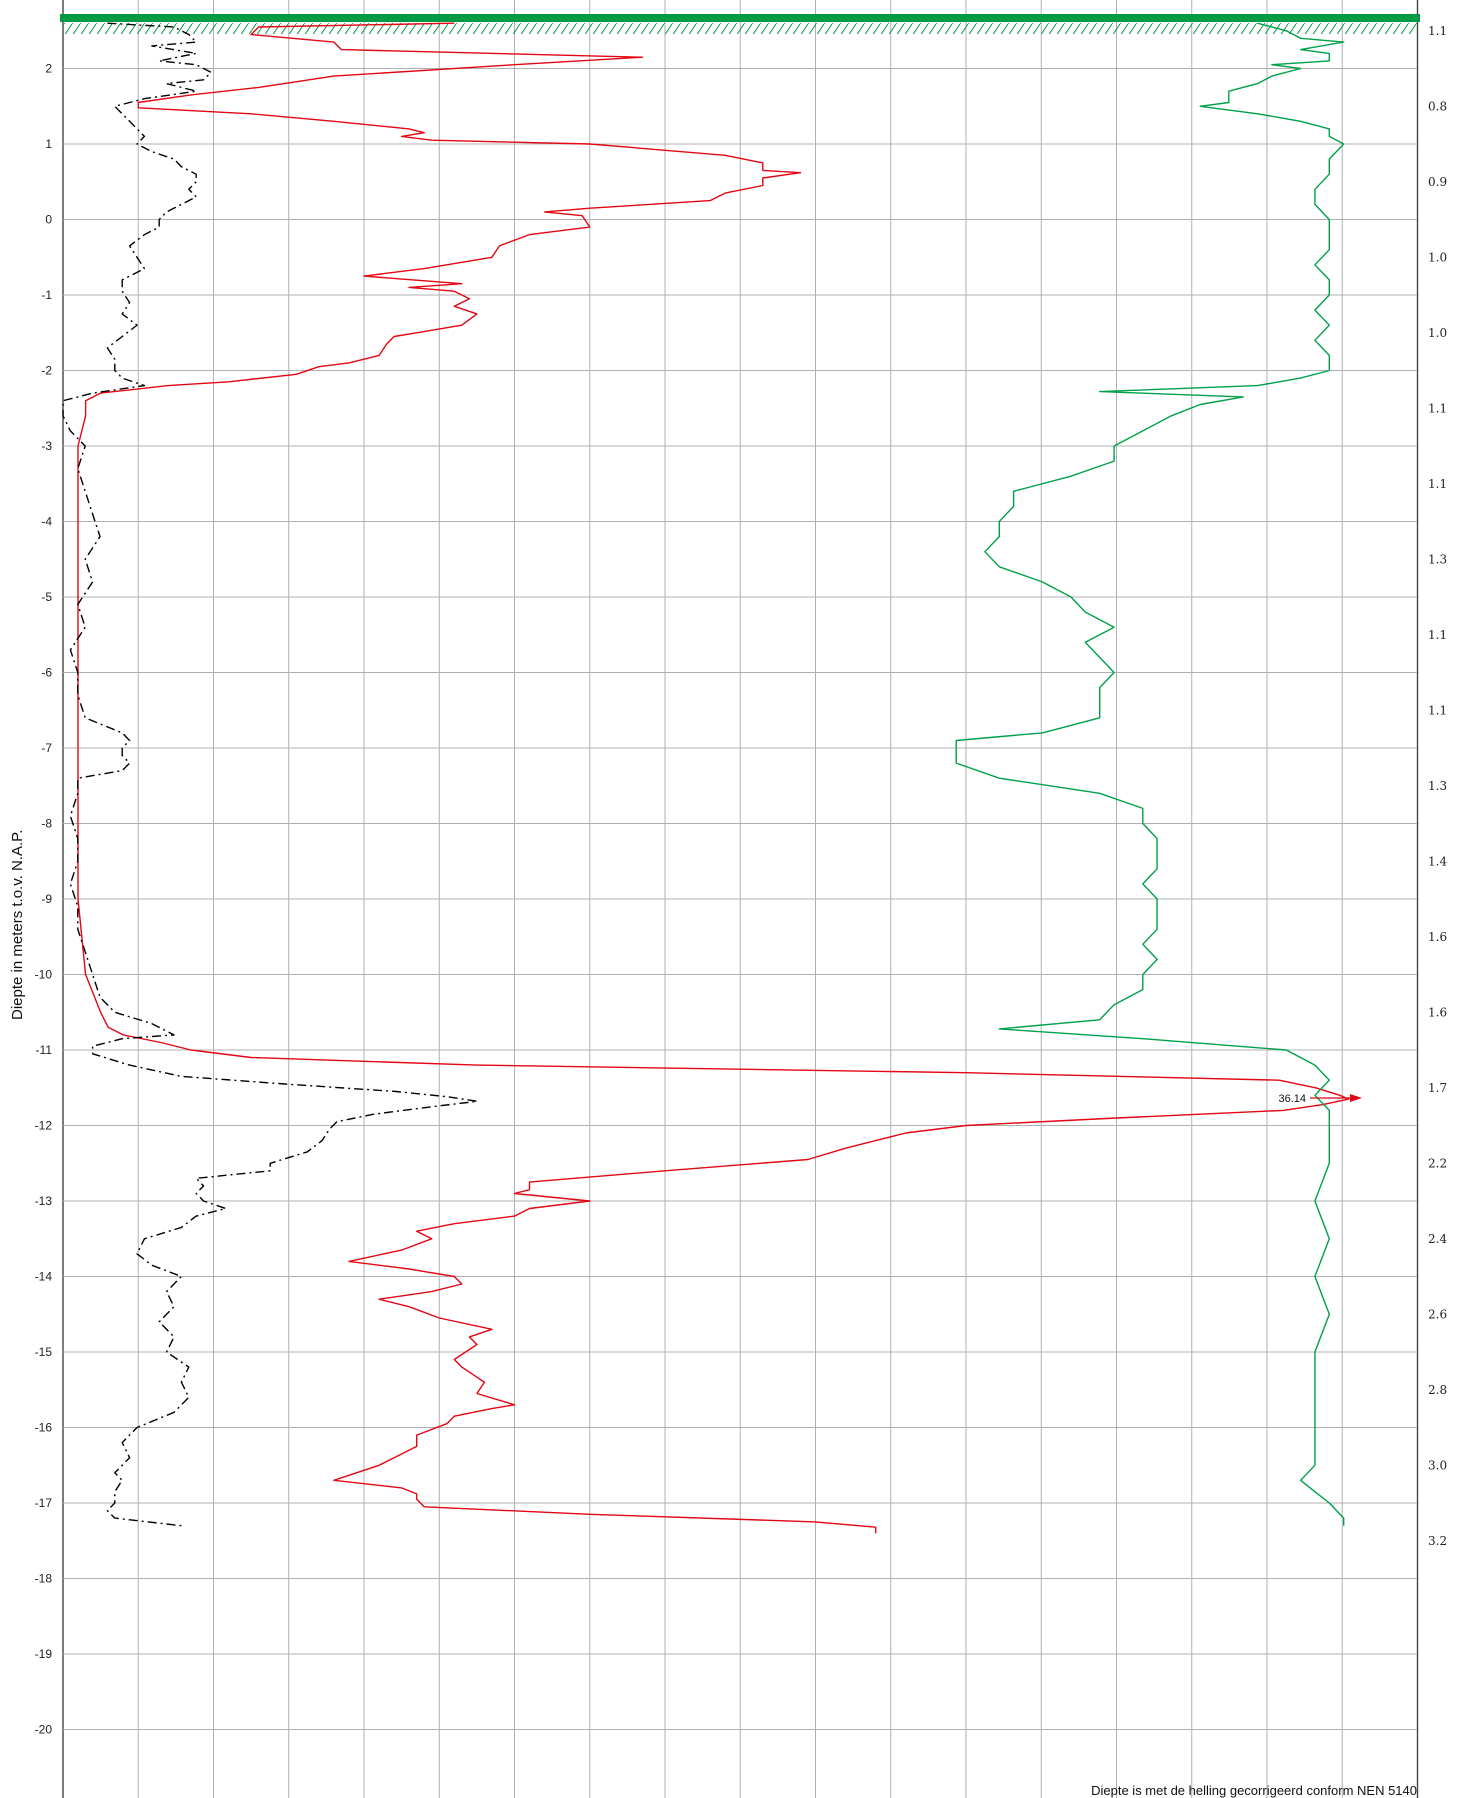  What do you see at coordinates (46, 371) in the screenshot?
I see `y-tick-label: -2` at bounding box center [46, 371].